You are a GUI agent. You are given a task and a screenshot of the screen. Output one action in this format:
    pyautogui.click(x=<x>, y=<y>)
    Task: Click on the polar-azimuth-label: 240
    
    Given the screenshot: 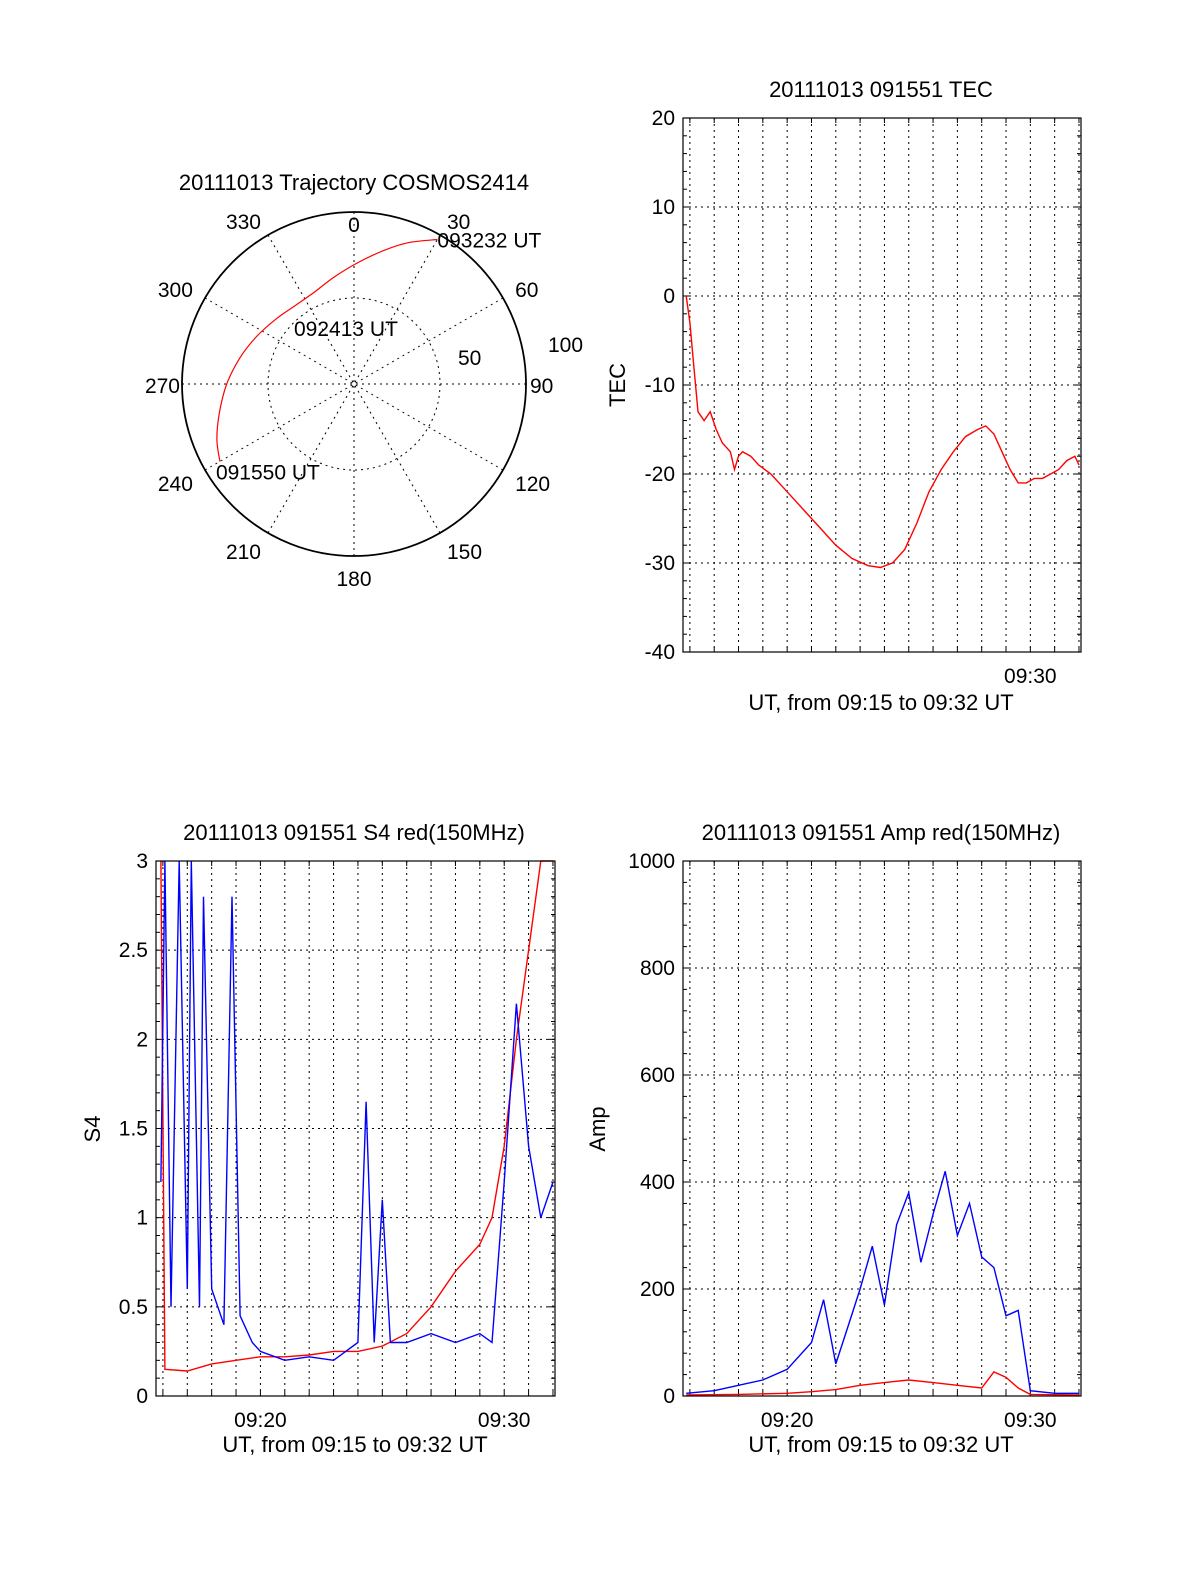 What is the action you would take?
    pyautogui.click(x=175, y=484)
    